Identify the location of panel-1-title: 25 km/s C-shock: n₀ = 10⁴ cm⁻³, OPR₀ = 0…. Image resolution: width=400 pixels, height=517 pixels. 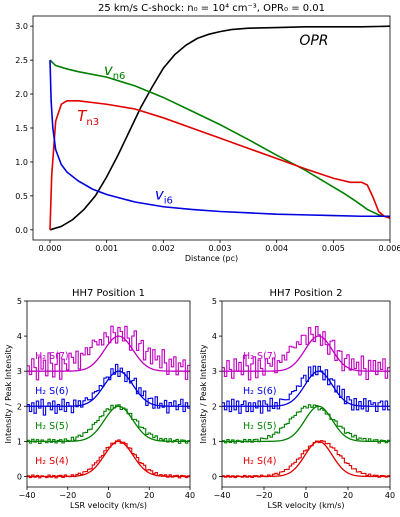
(211, 8).